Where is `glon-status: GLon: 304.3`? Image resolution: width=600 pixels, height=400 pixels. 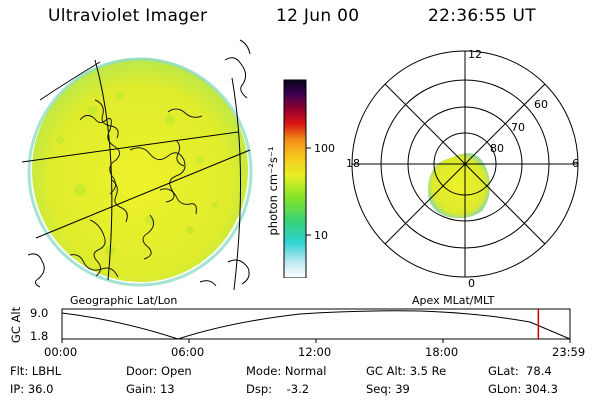
glon-status: GLon: 304.3 is located at coordinates (523, 389).